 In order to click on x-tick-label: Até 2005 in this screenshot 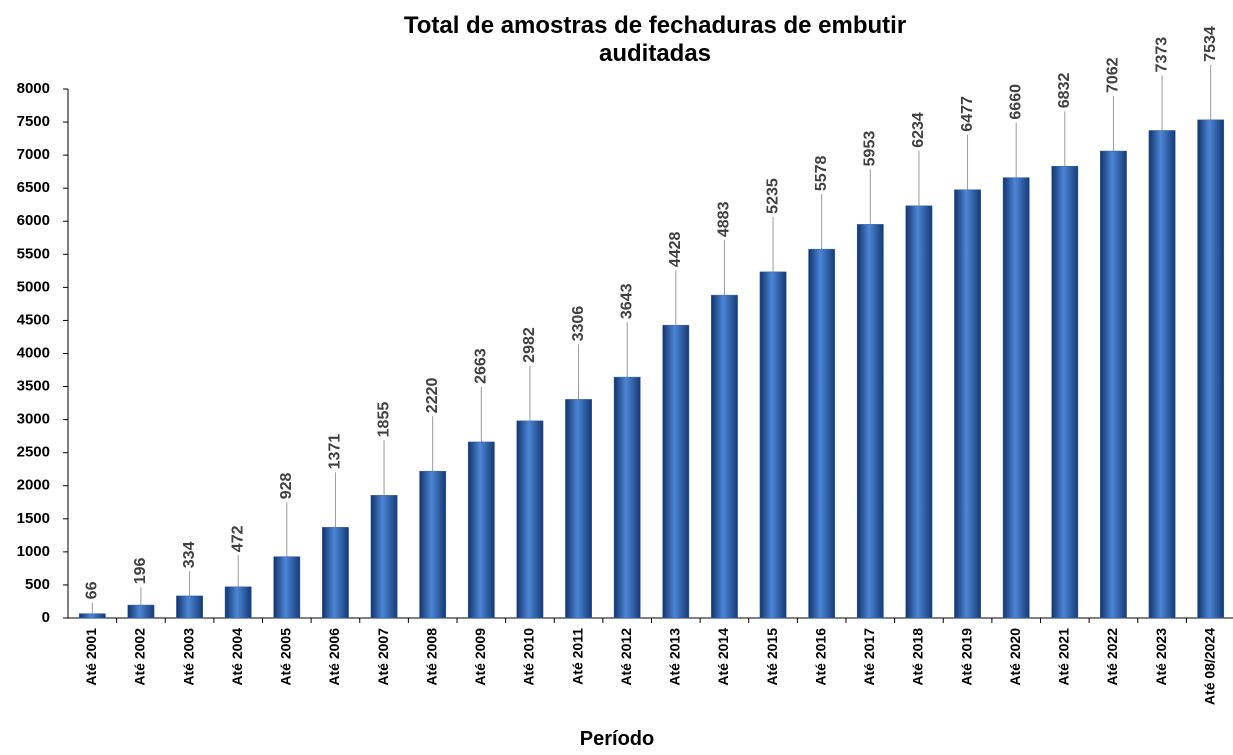, I will do `click(286, 657)`.